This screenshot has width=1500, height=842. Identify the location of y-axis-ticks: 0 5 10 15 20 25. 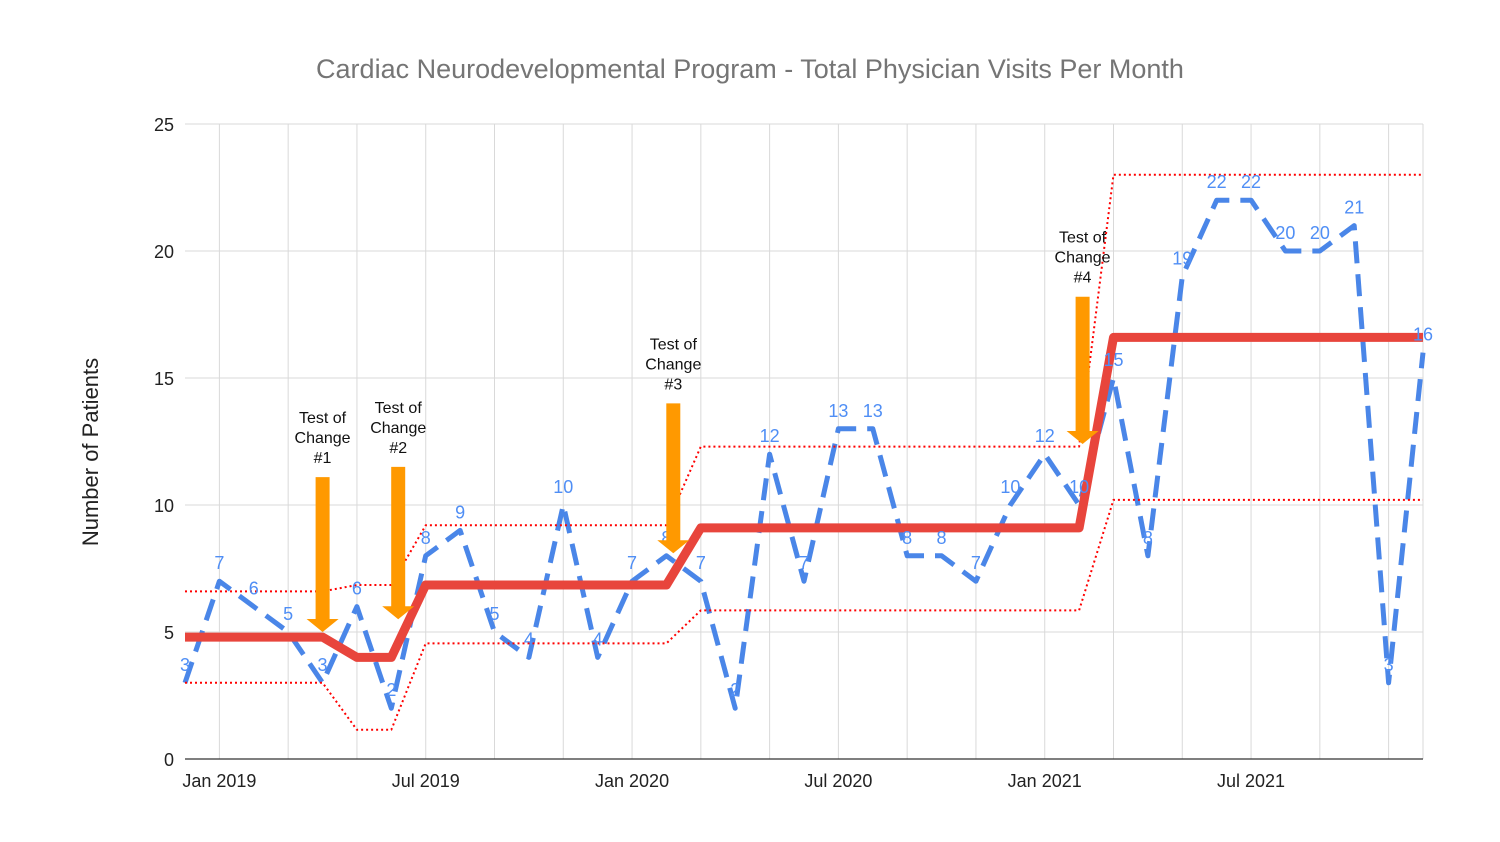
(164, 442).